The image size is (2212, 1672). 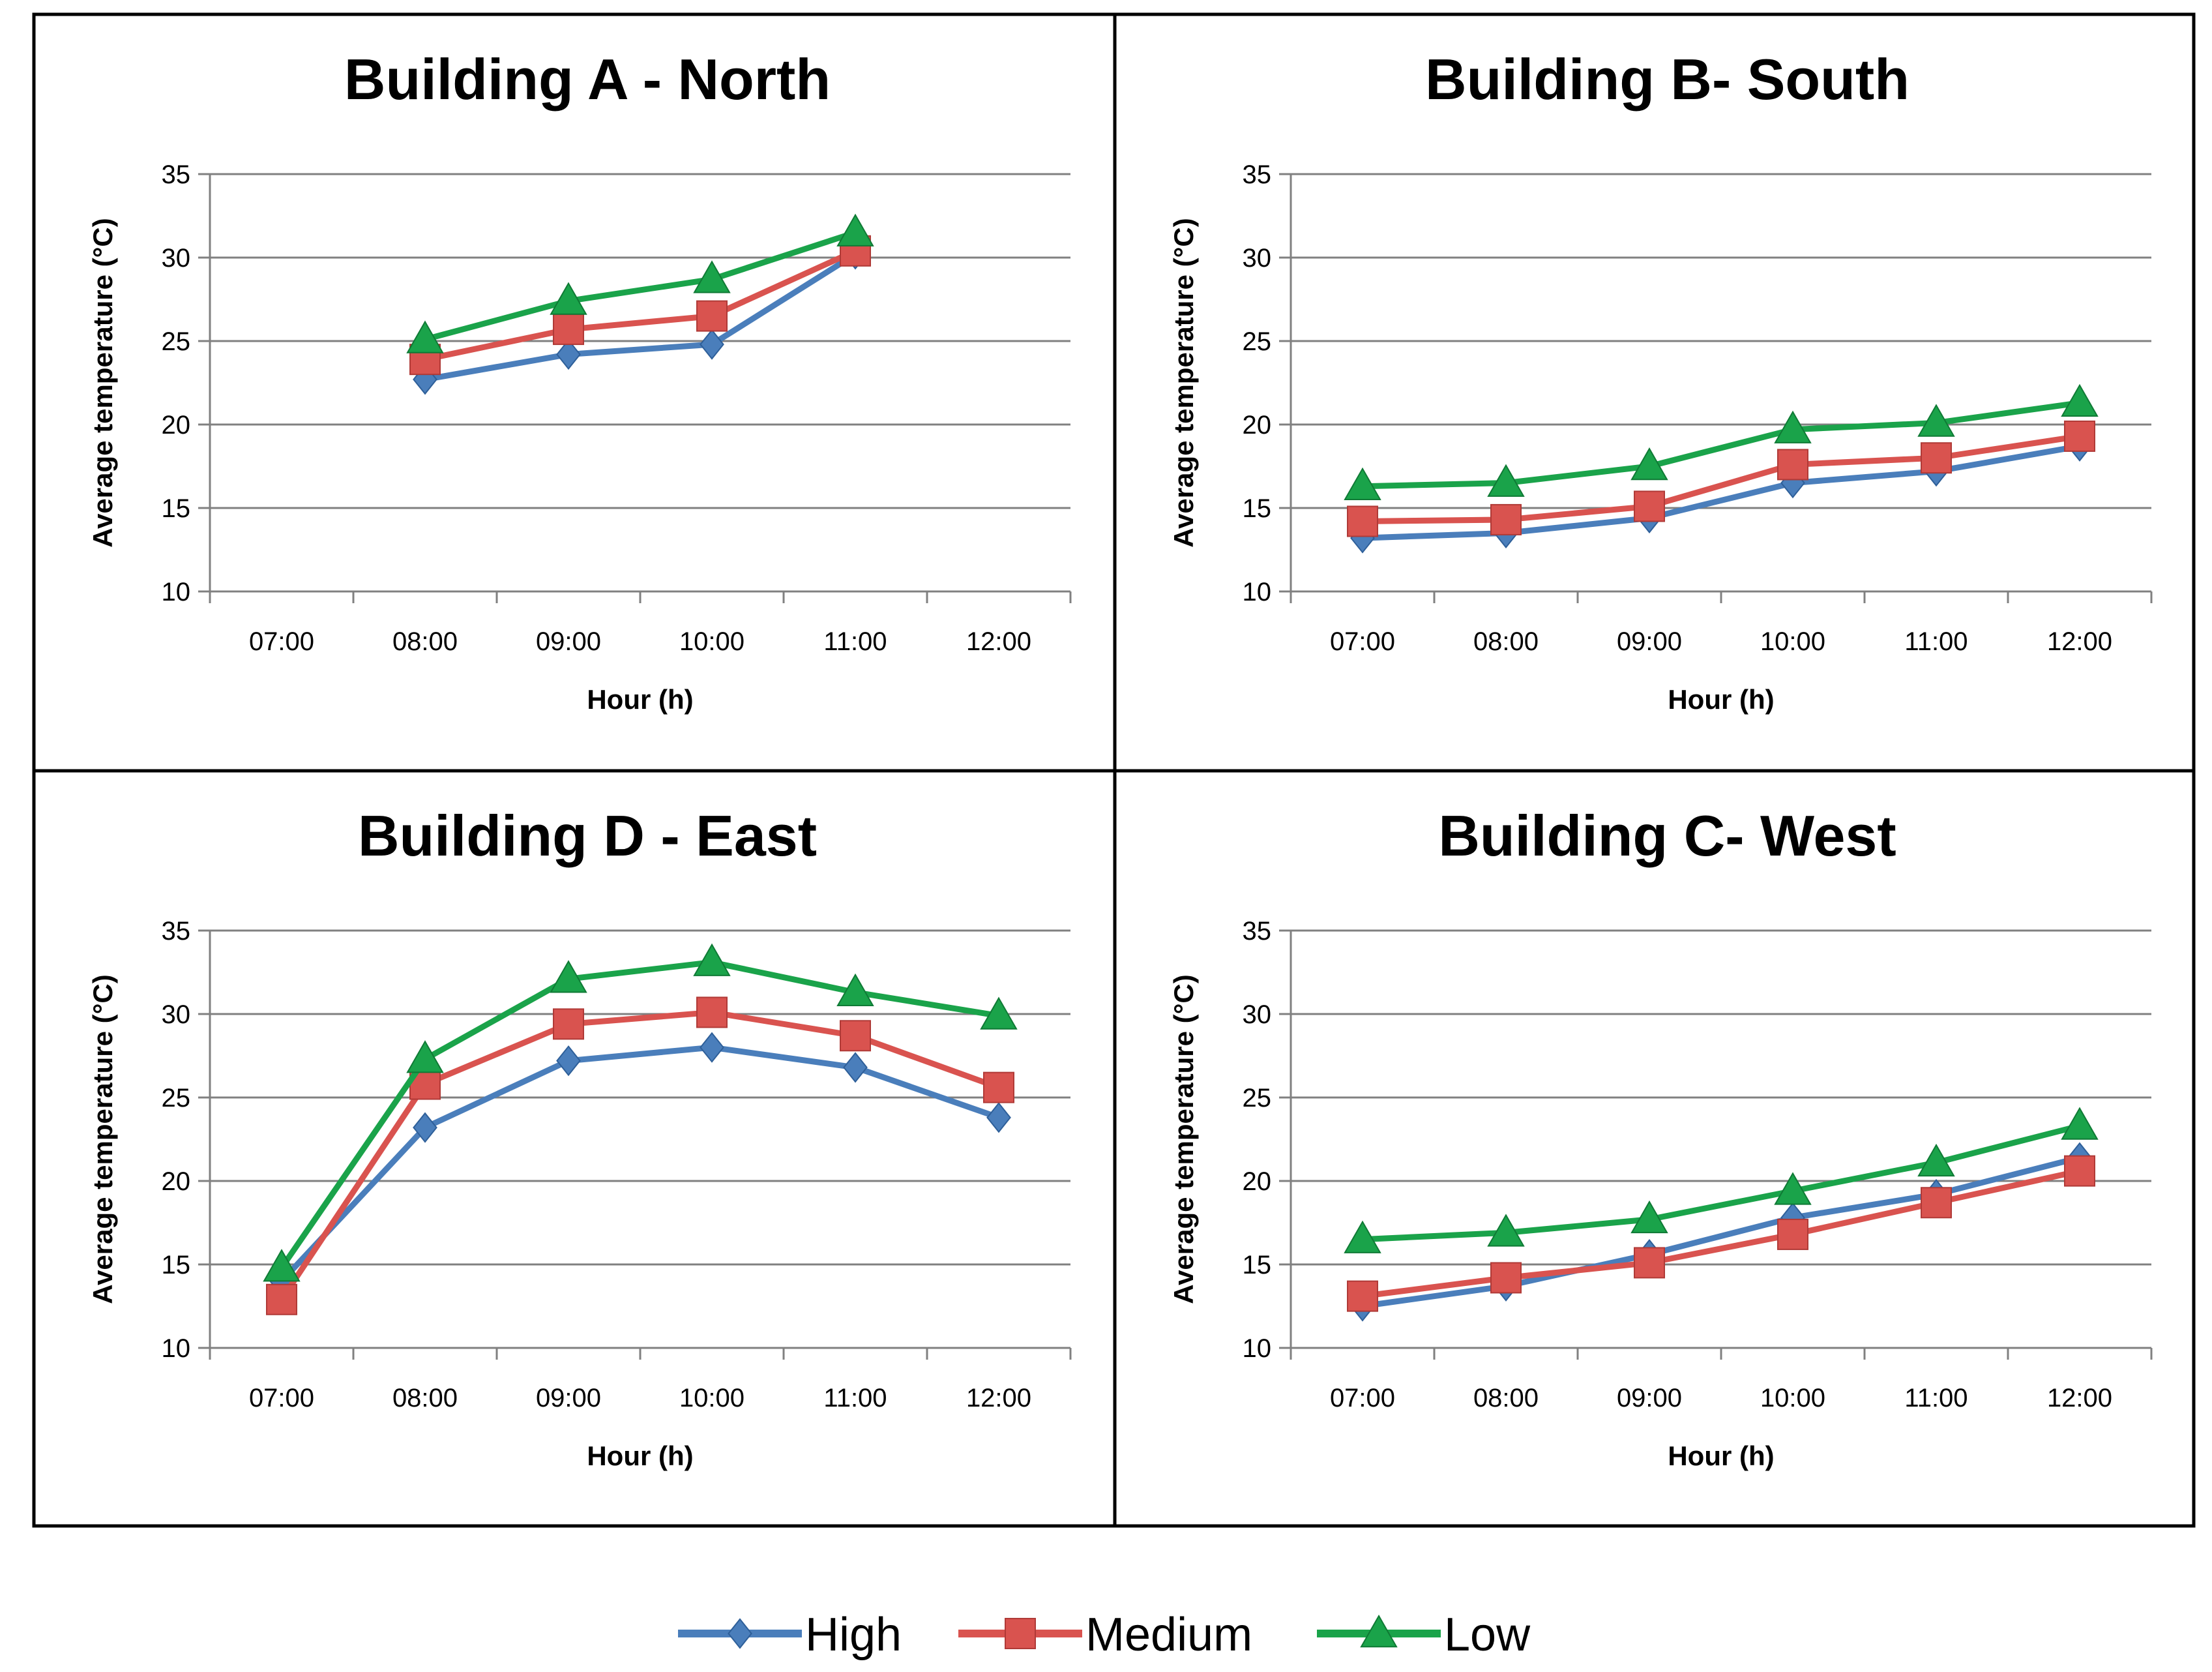 I want to click on legend-label: Medium, so click(x=1168, y=1635).